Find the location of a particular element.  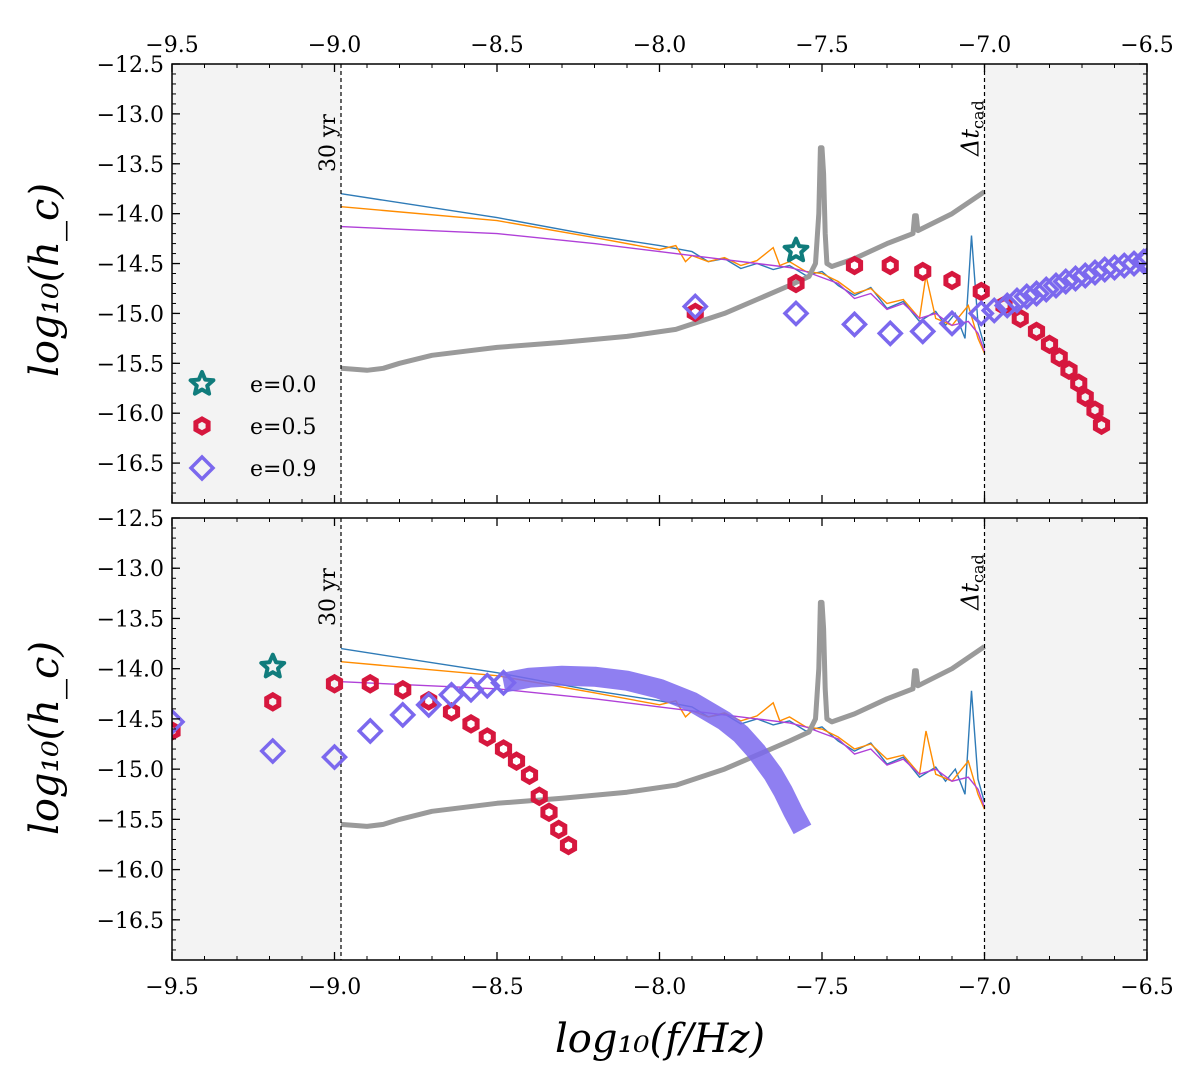

x-tick-label-bottom: −7.0 is located at coordinates (984, 987).